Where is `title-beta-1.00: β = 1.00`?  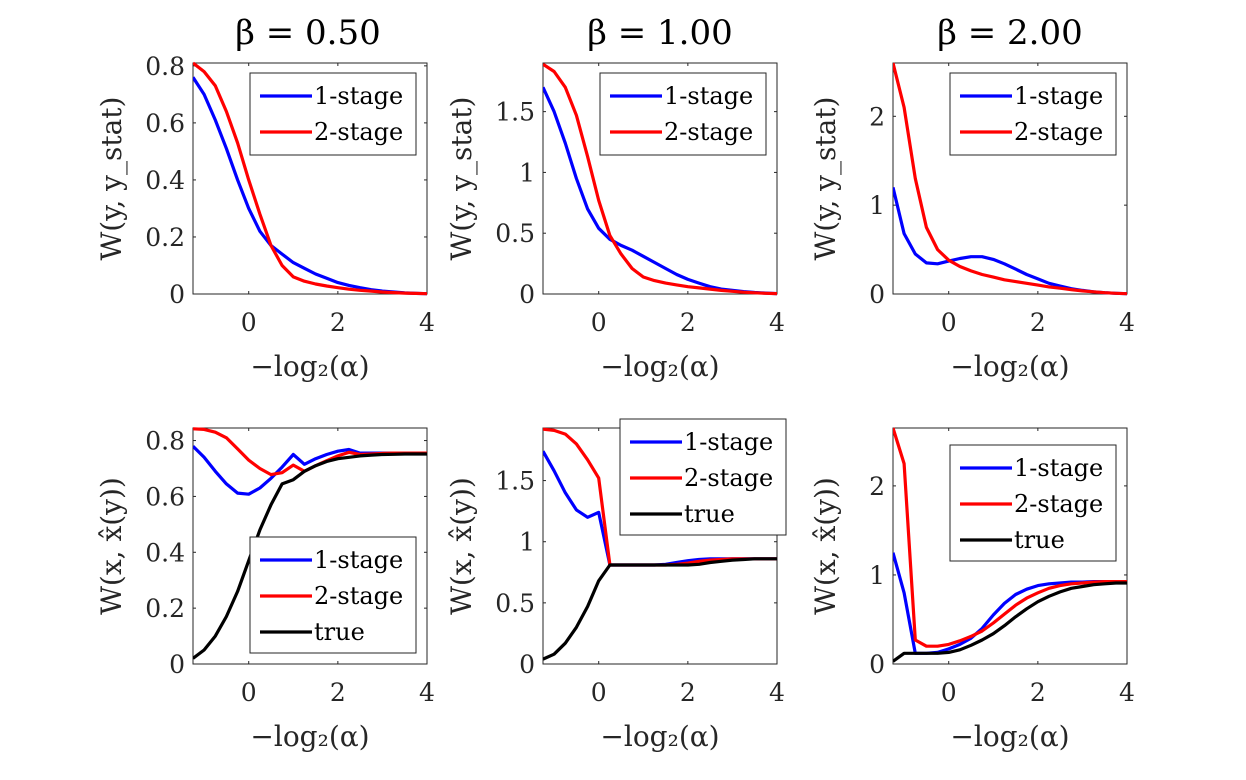
title-beta-1.00: β = 1.00 is located at coordinates (659, 33).